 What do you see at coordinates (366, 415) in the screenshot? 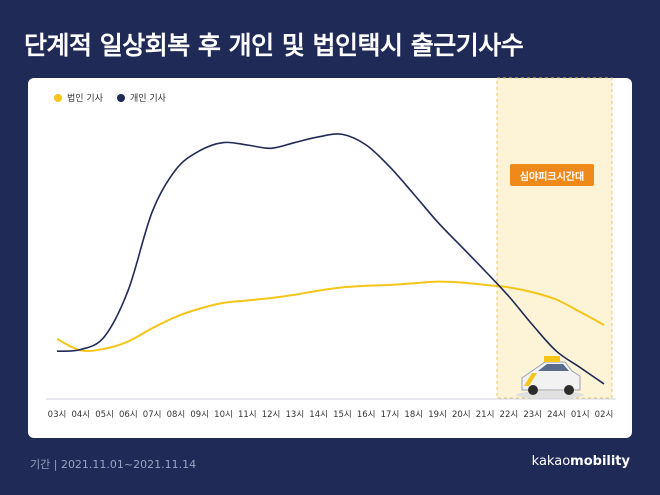
I see `x-tick-label: 16시` at bounding box center [366, 415].